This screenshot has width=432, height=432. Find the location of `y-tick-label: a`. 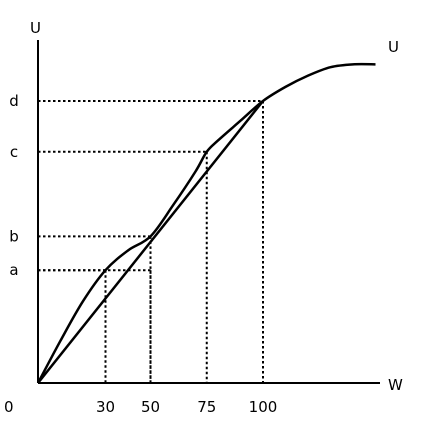

y-tick-label: a is located at coordinates (13, 270).